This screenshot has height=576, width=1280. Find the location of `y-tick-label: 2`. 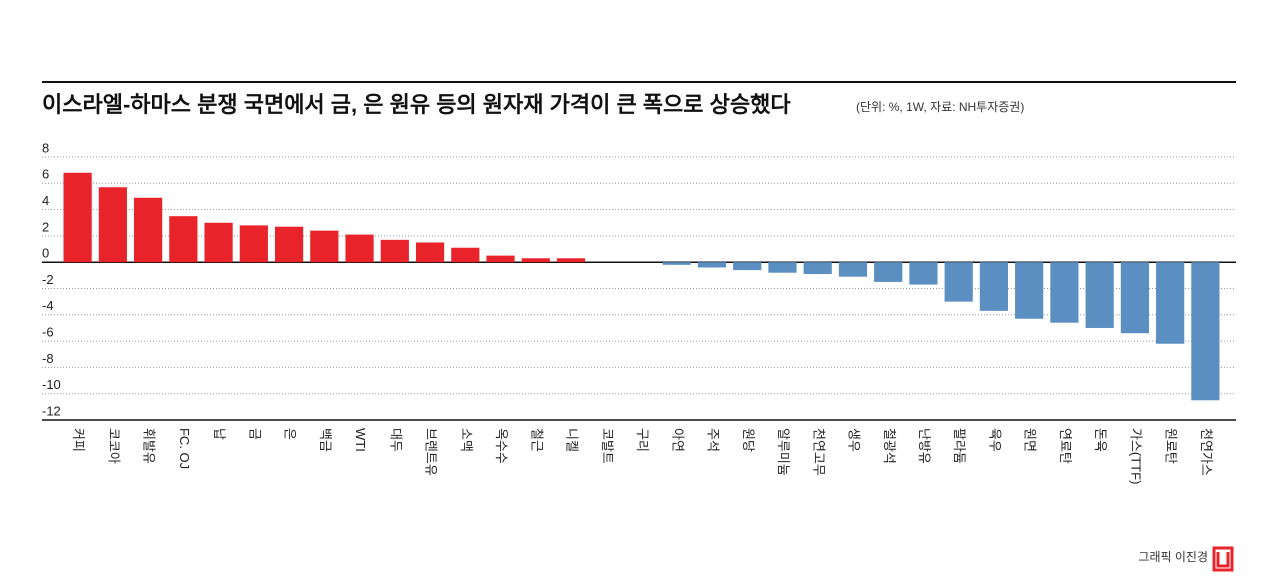

y-tick-label: 2 is located at coordinates (45, 226).